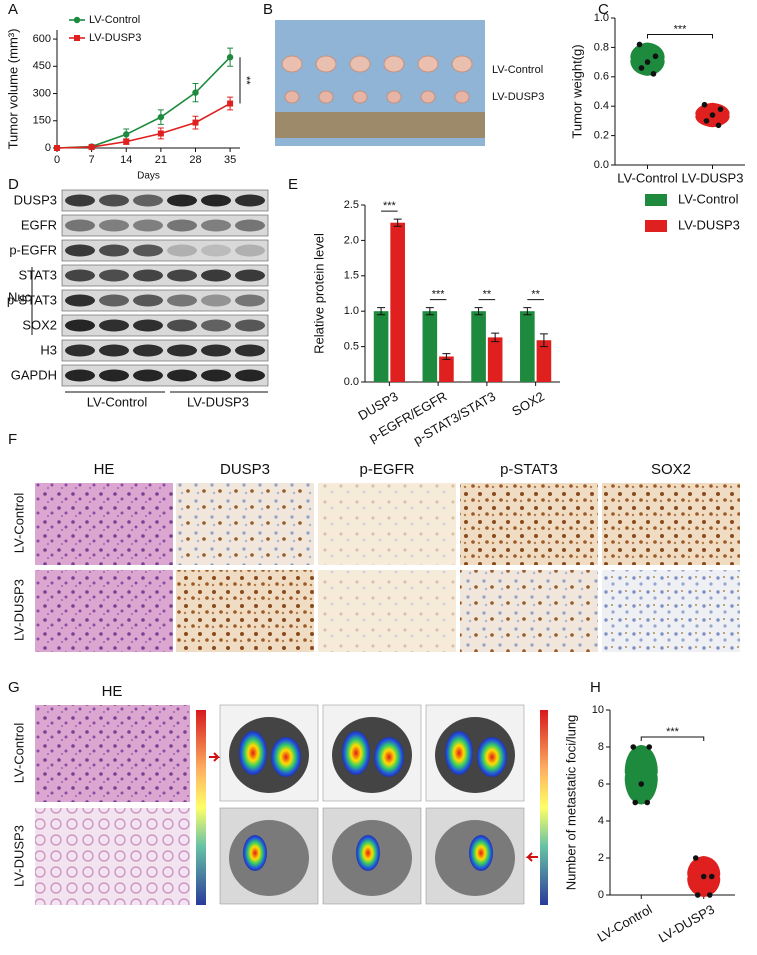  I want to click on y-axis-label: Tumor volume (mm³), so click(12, 89).